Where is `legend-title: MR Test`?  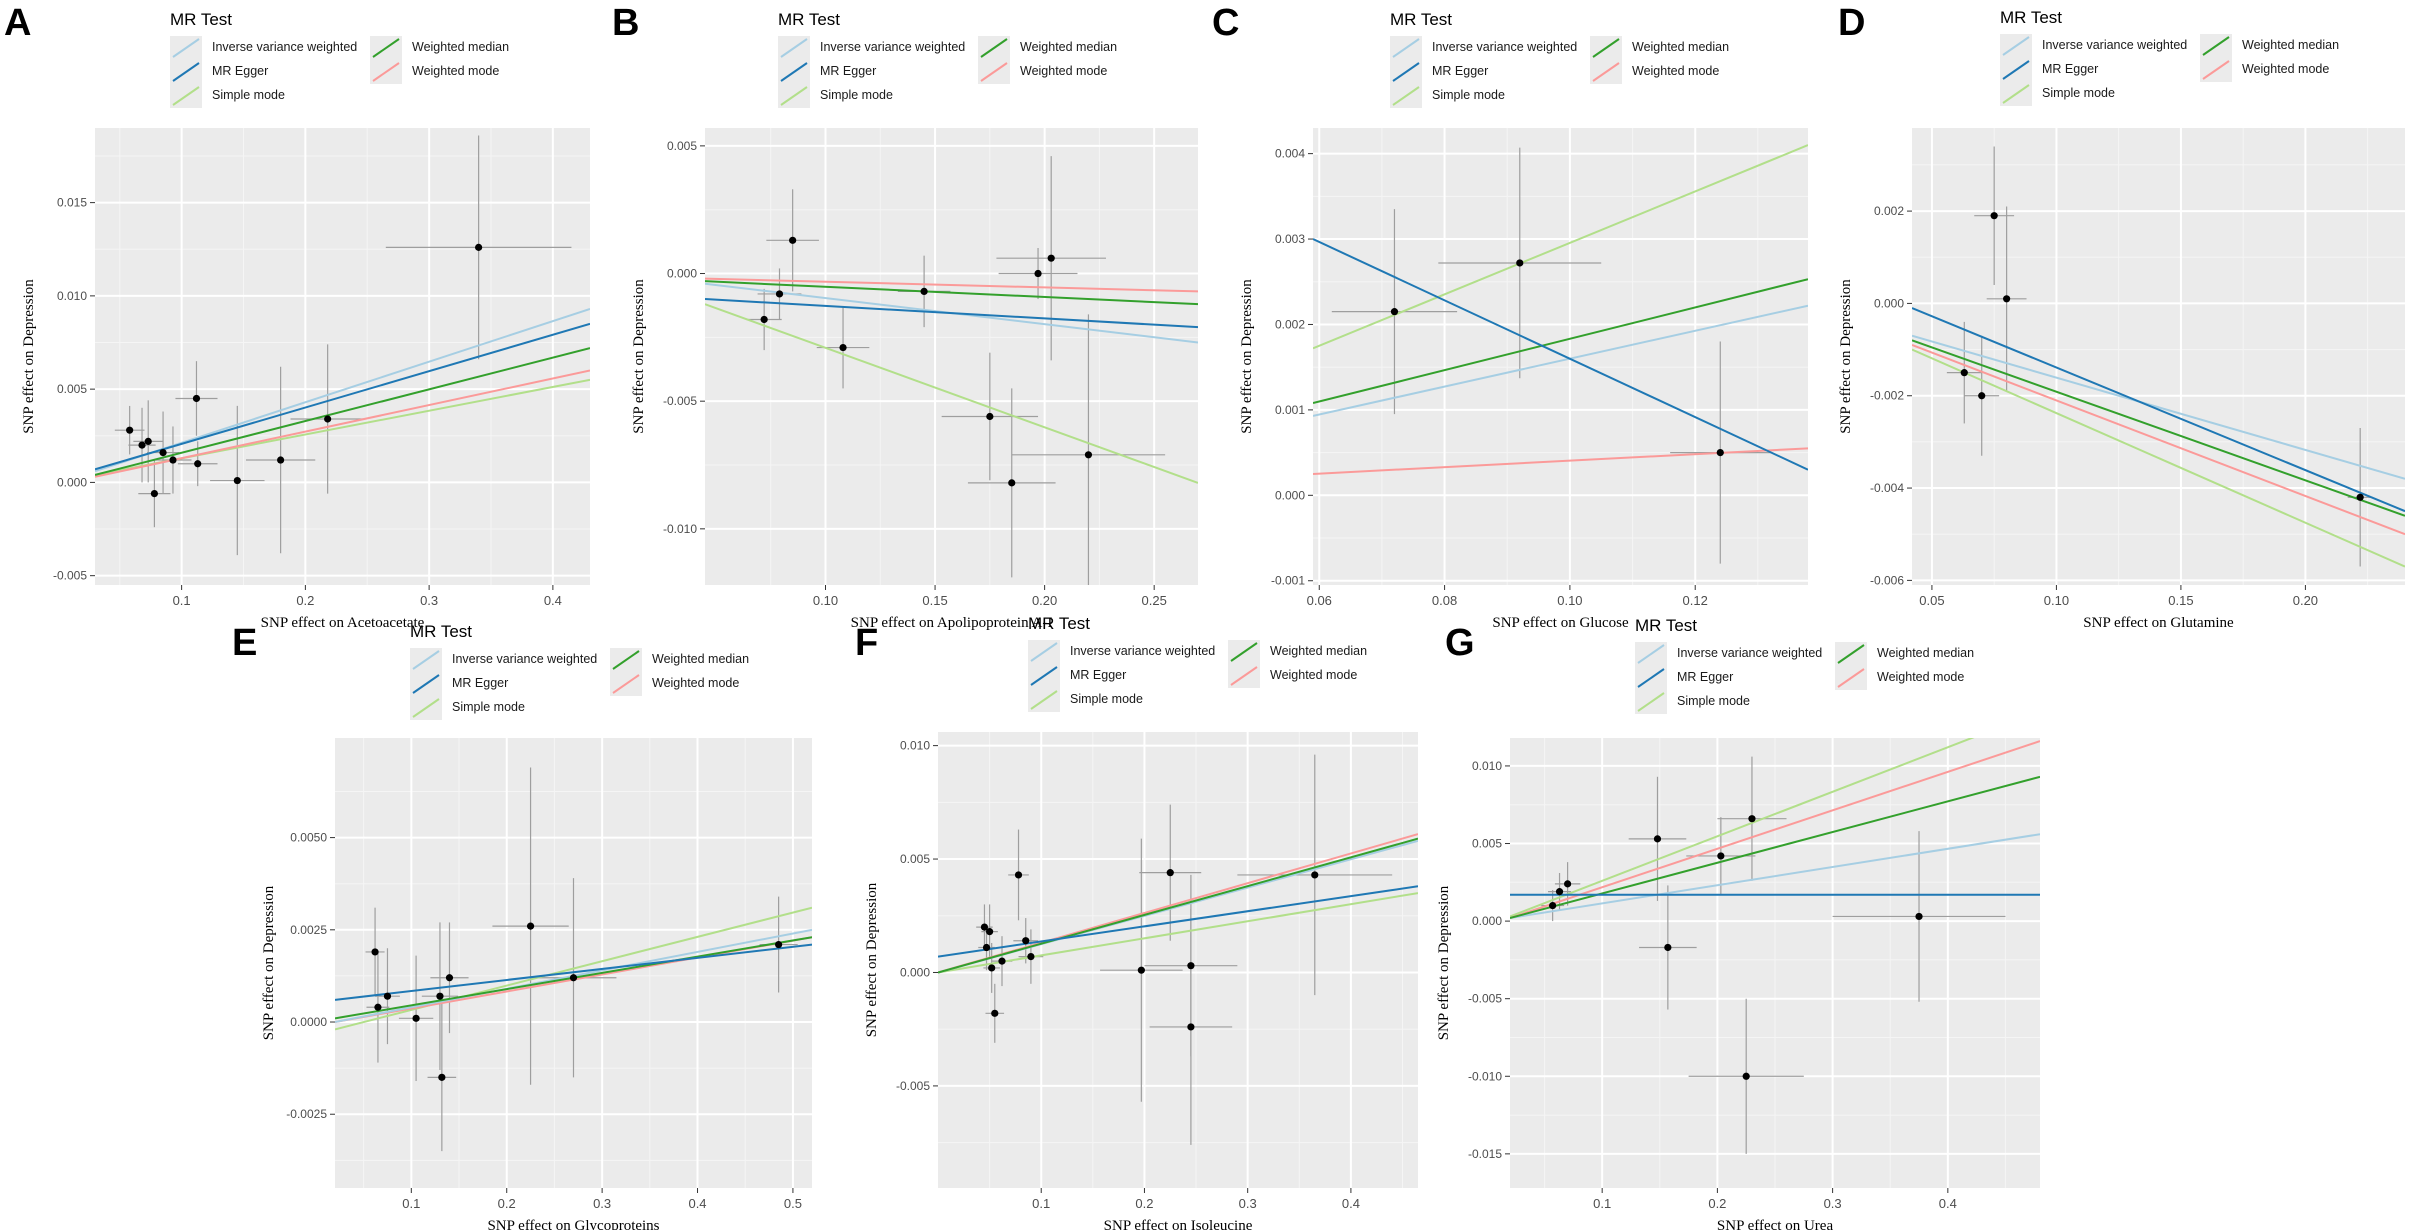
legend-title: MR Test is located at coordinates (809, 19).